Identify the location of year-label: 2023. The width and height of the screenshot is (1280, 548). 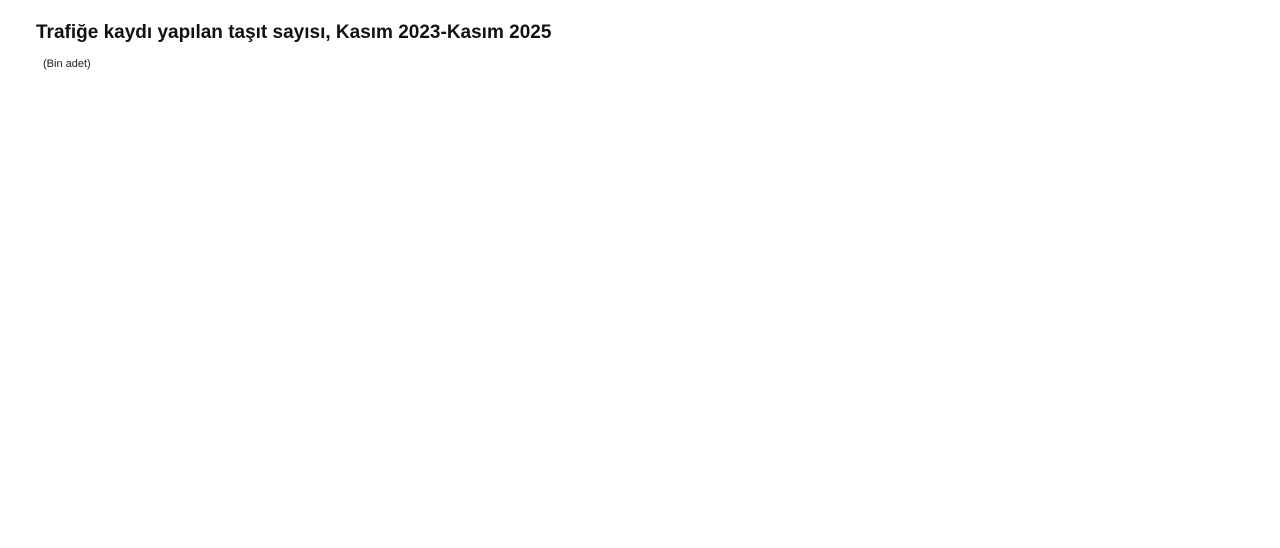
(121, 481).